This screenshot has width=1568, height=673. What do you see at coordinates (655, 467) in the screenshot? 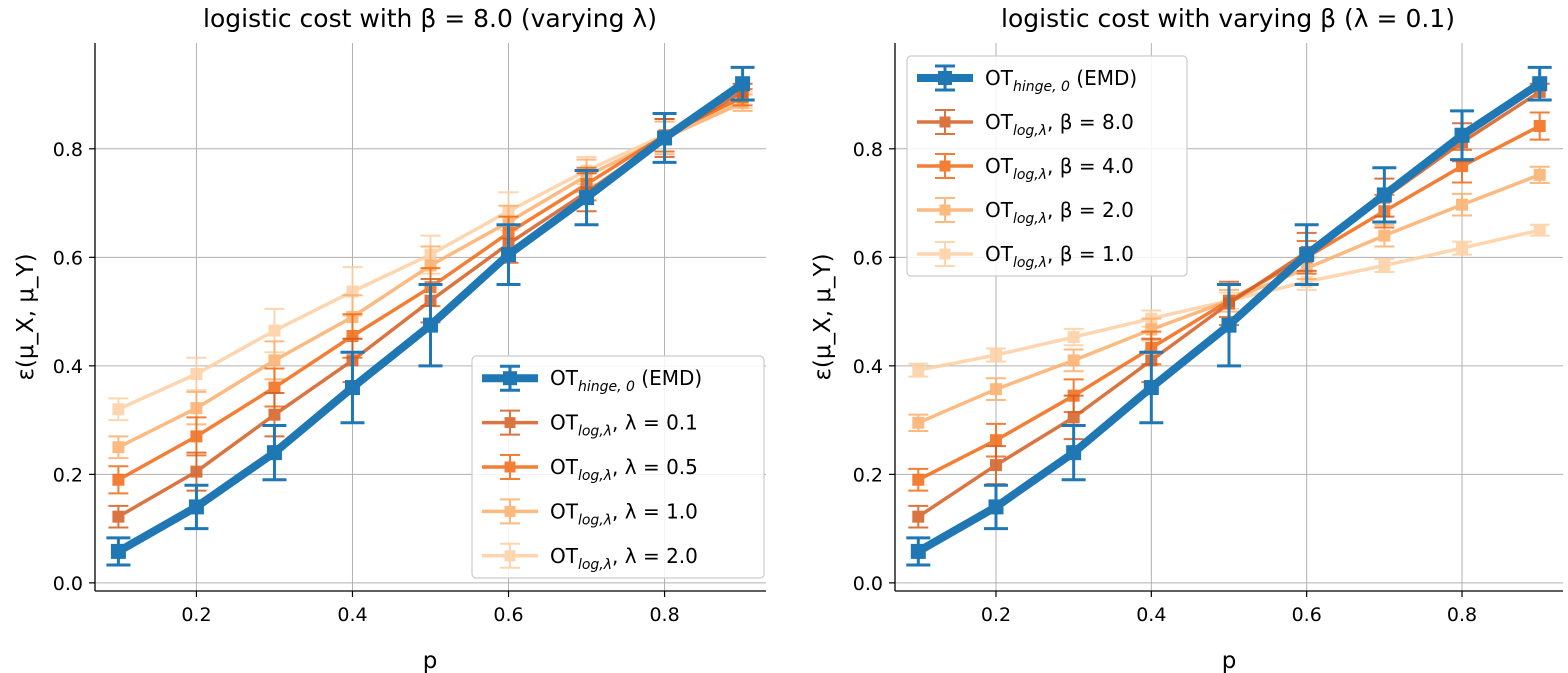
I see `legend-label-rest: , λ = 0.5` at bounding box center [655, 467].